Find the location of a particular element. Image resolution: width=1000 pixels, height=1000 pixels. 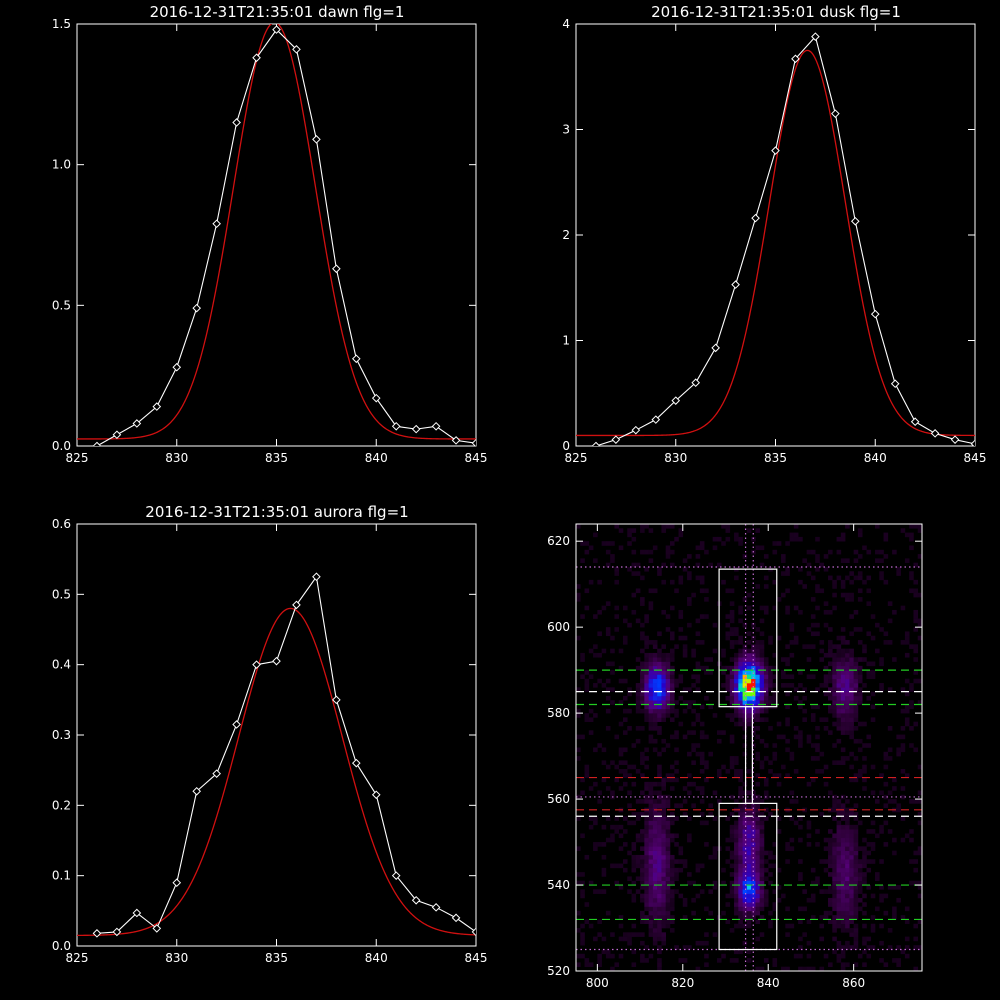

dusk-x-tick-label: 825 is located at coordinates (576, 458).